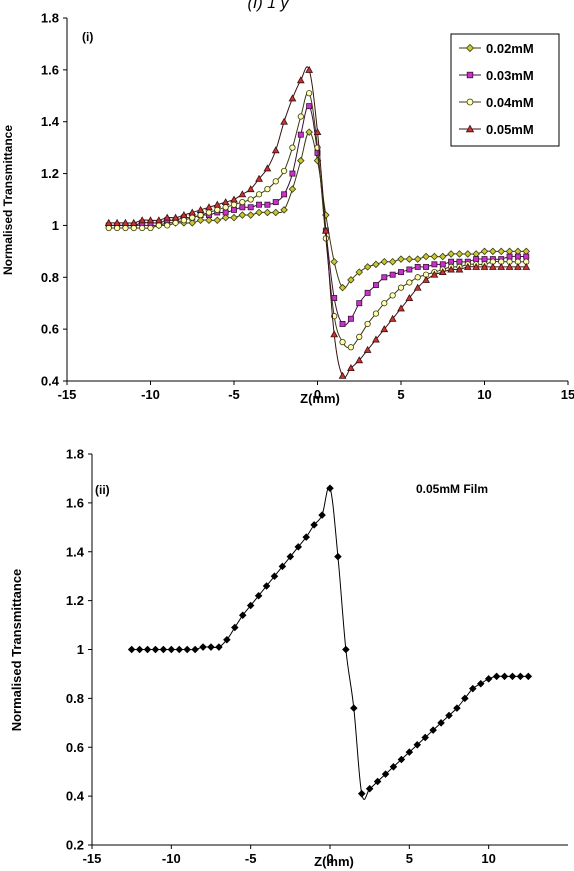  Describe the element at coordinates (510, 75) in the screenshot. I see `legend-label: 0.03mM` at that location.